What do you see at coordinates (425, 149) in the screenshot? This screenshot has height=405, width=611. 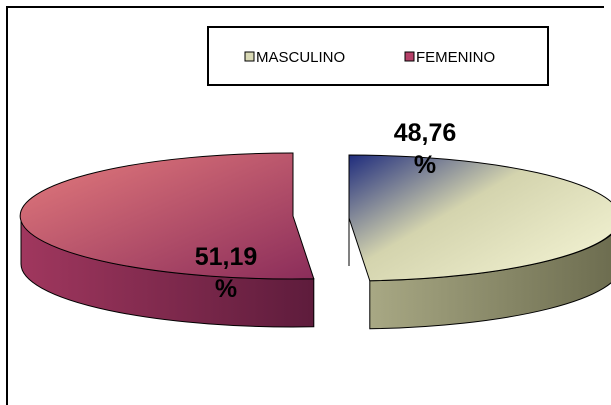 I see `data-label-masculino: 48,76%` at bounding box center [425, 149].